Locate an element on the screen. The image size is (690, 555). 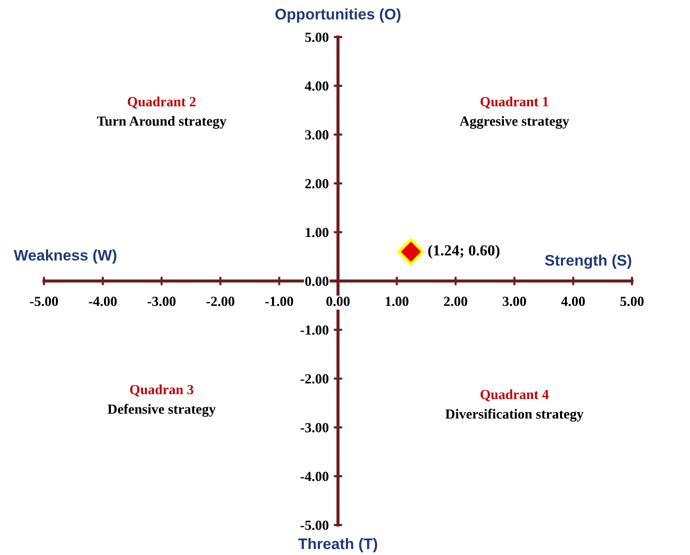
y-axis-title: Opportunities (O) is located at coordinates (337, 15).